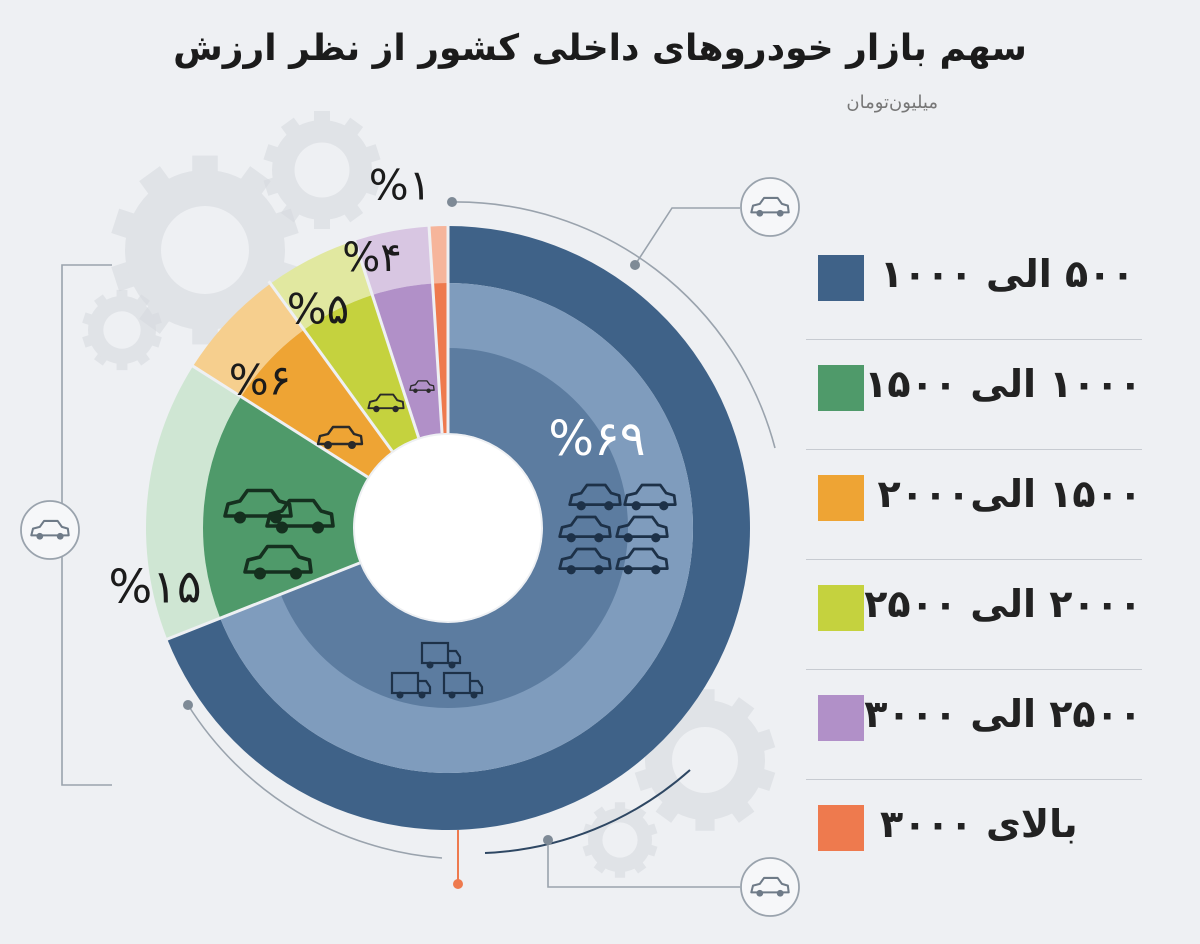 The height and width of the screenshot is (944, 1200). What do you see at coordinates (1009, 494) in the screenshot?
I see `legend-label: ۱۵۰۰ الی۲۰۰۰` at bounding box center [1009, 494].